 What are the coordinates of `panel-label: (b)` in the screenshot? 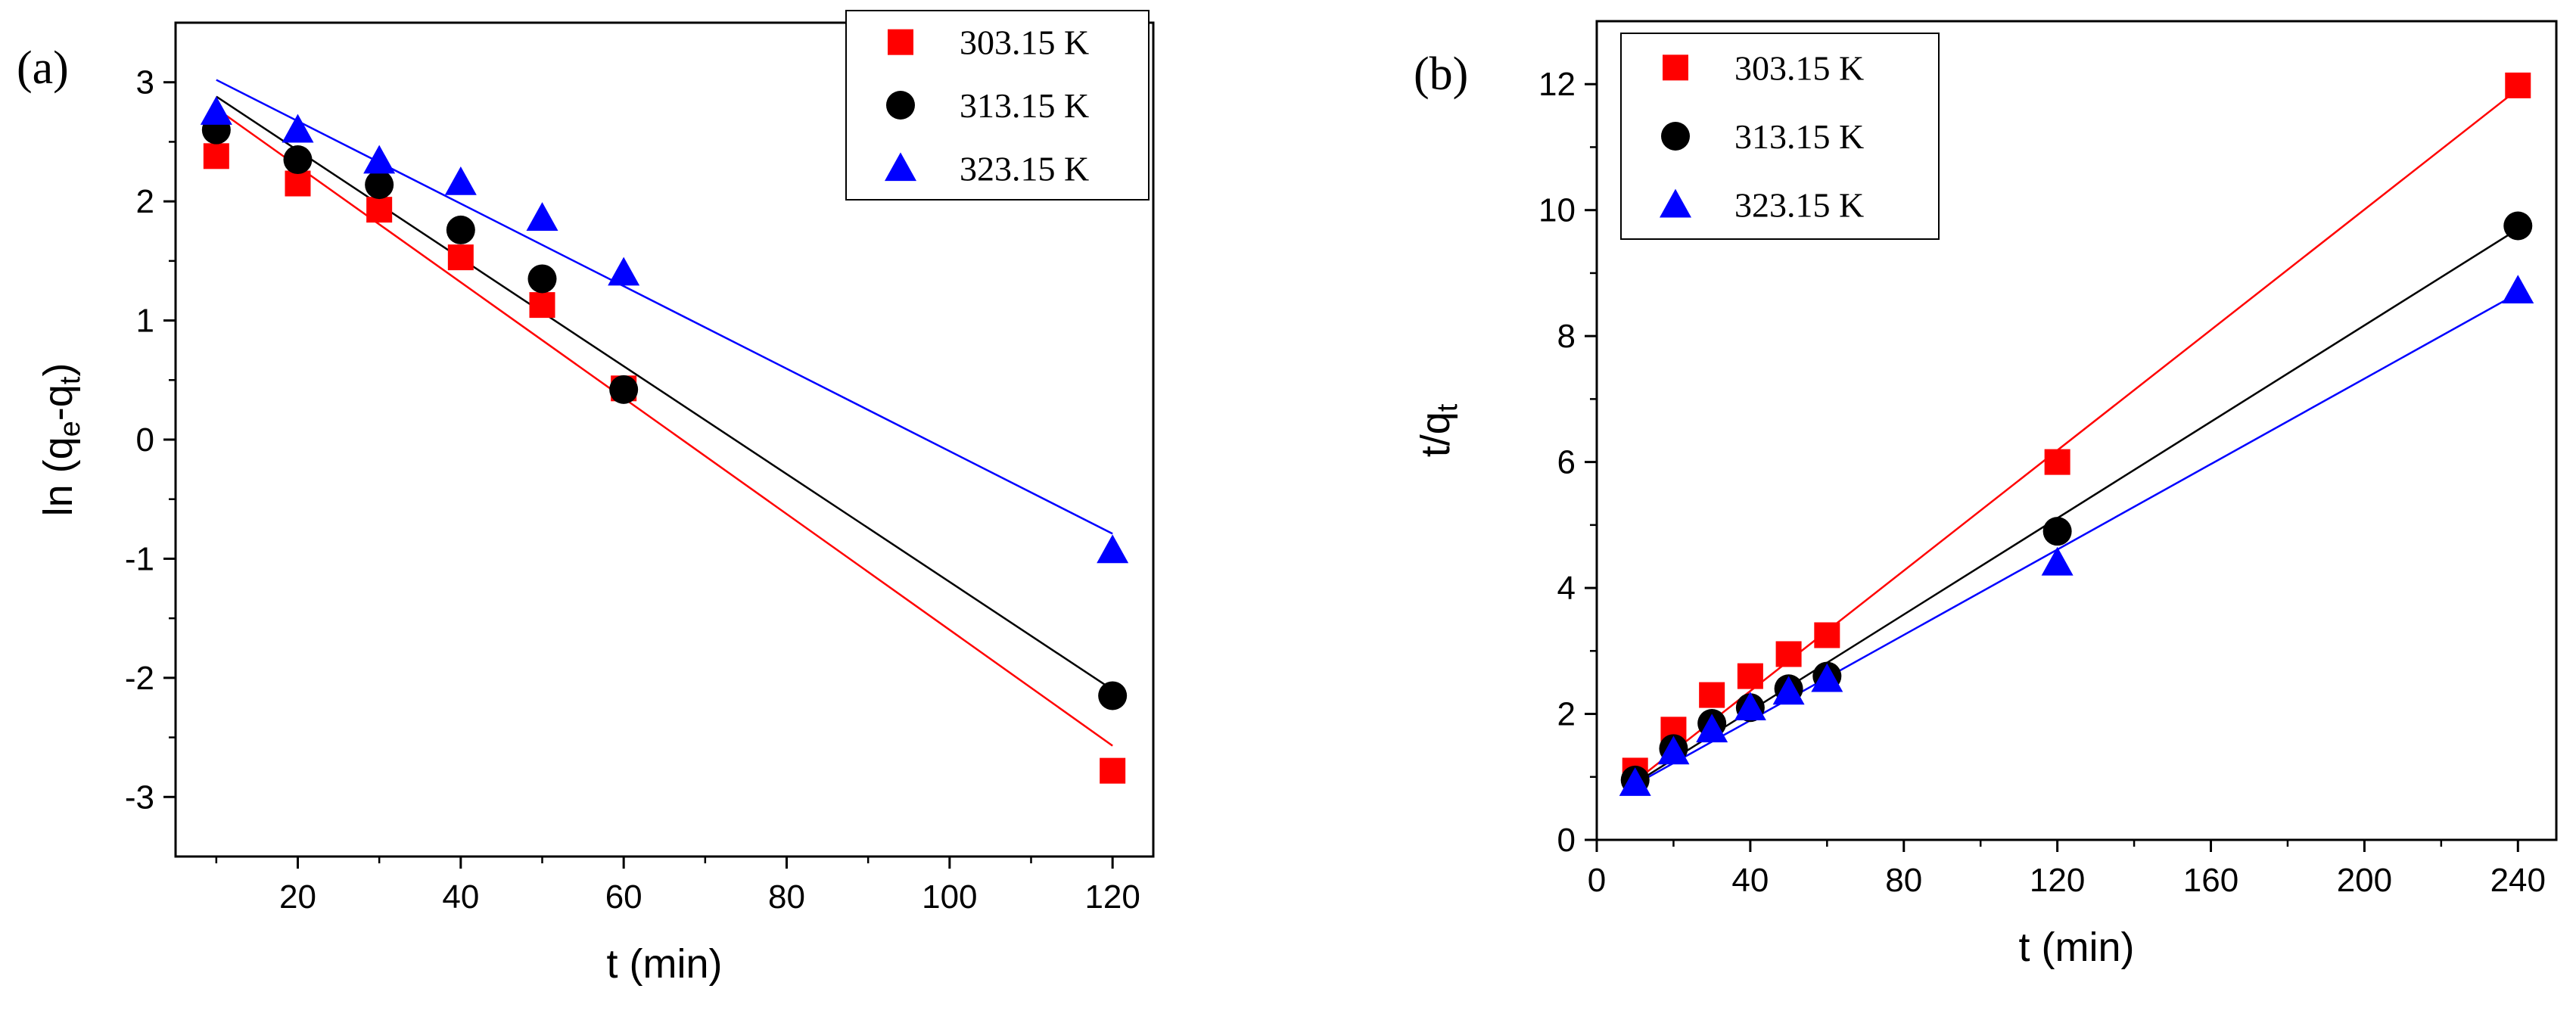 It's located at (1441, 74).